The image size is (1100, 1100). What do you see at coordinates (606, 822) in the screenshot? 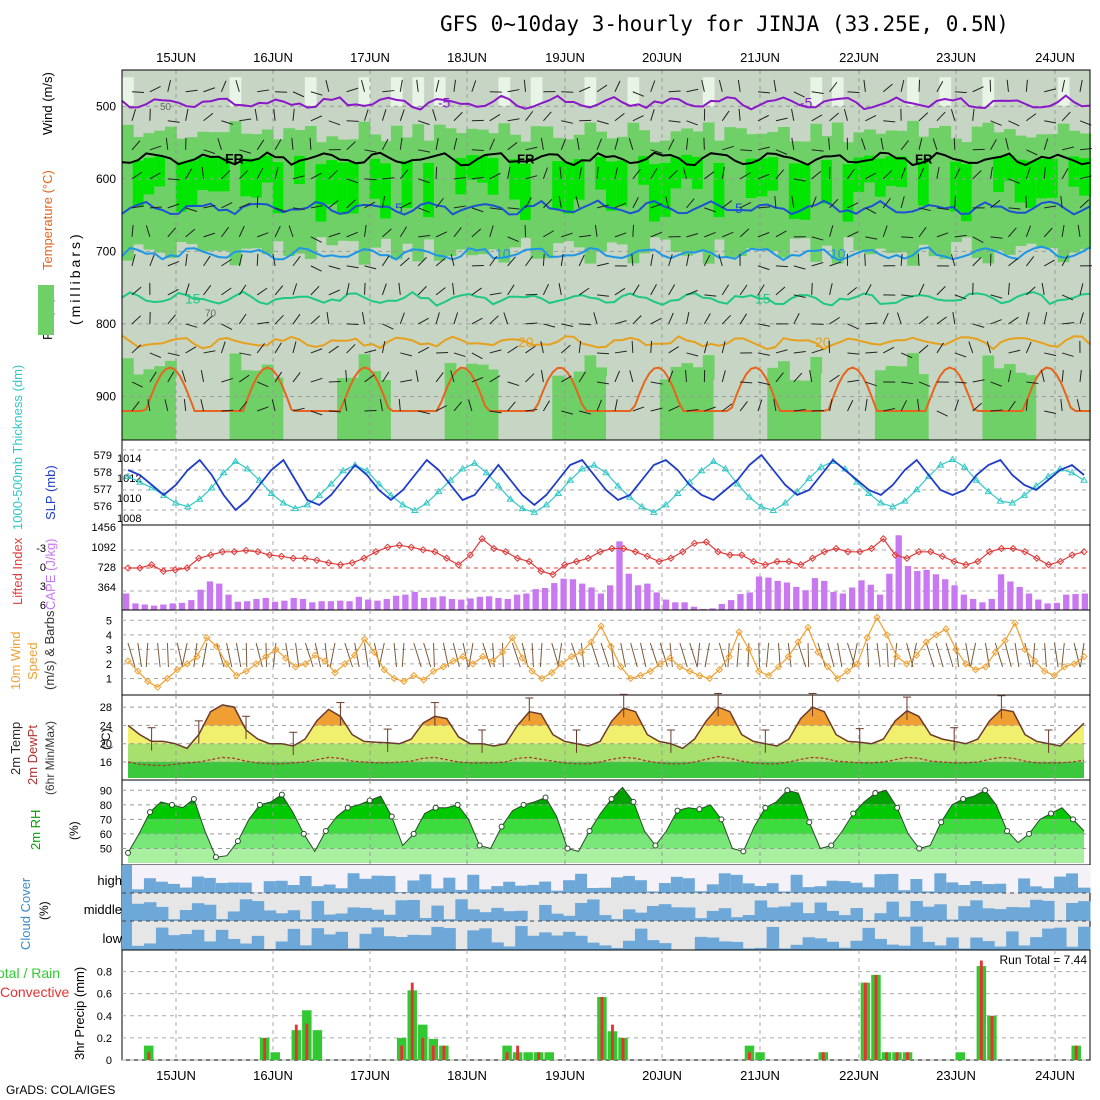
I see `rh-line` at bounding box center [606, 822].